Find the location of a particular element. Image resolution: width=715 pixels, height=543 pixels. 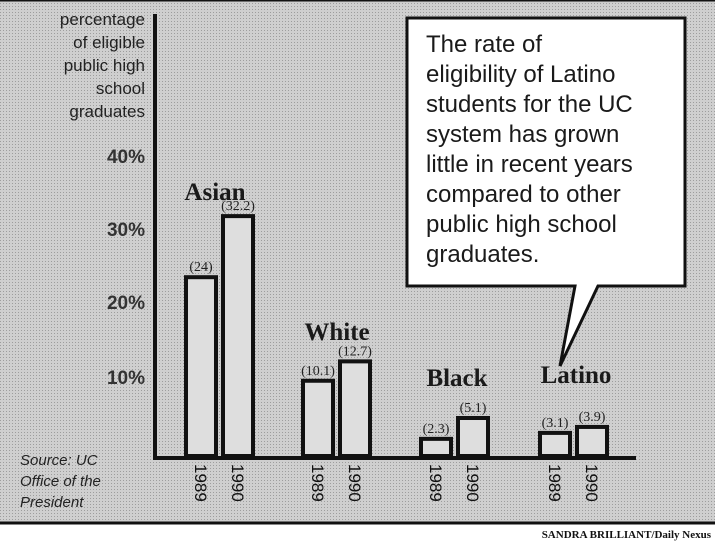

year-label-latino-1990: 1990 is located at coordinates (591, 483).